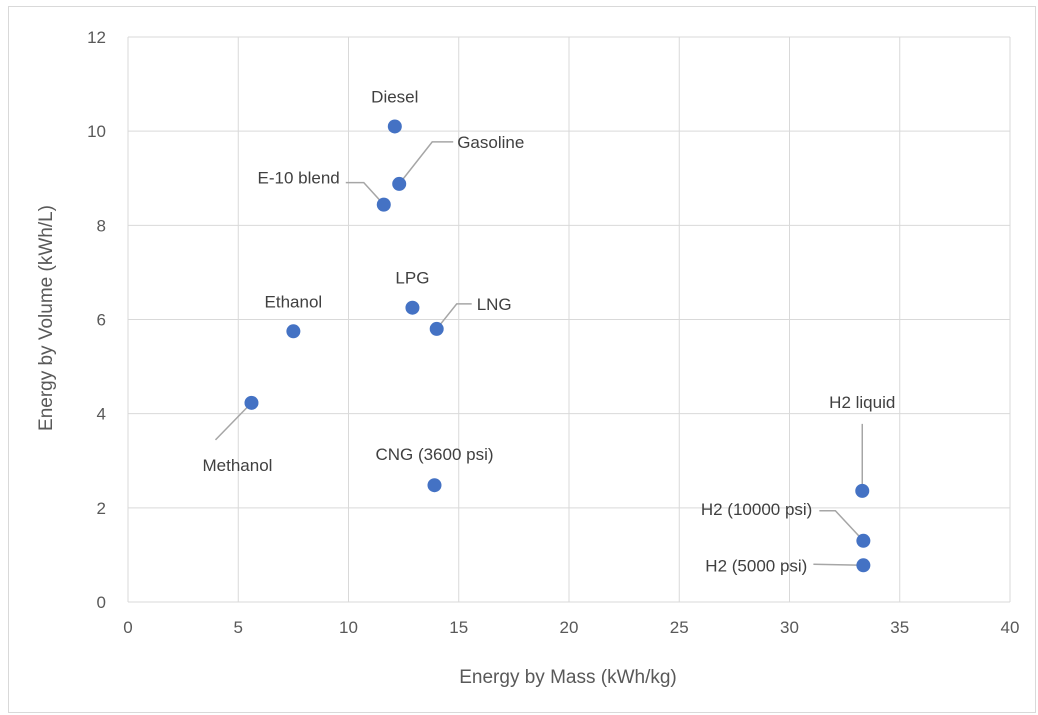  I want to click on y-tick-label: 2, so click(101, 508).